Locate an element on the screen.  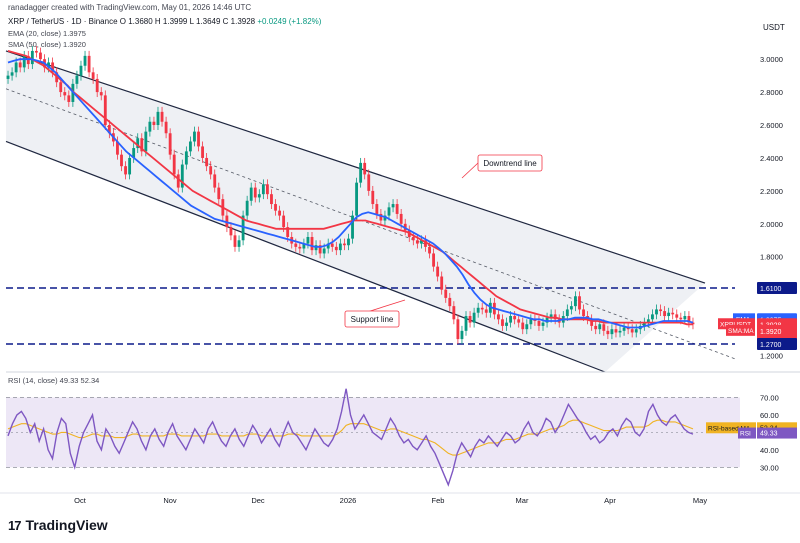
rsi-legend: RSI (14, close) 49.33 52.34 is located at coordinates (54, 380).